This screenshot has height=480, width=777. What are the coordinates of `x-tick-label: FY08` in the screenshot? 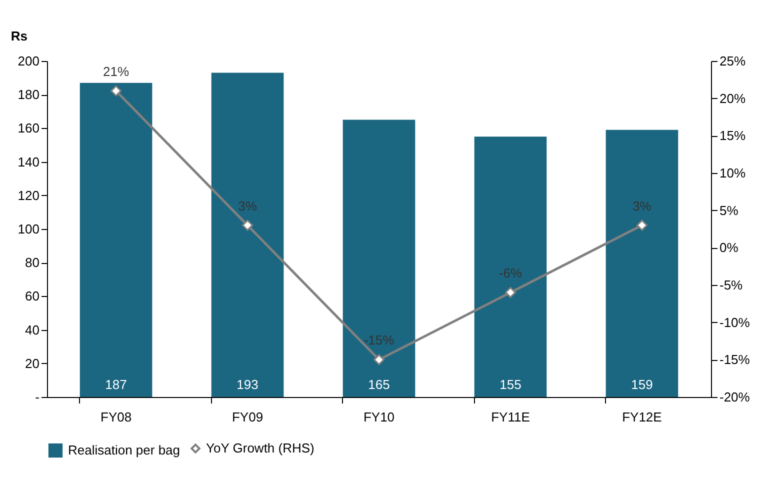 It's located at (116, 417).